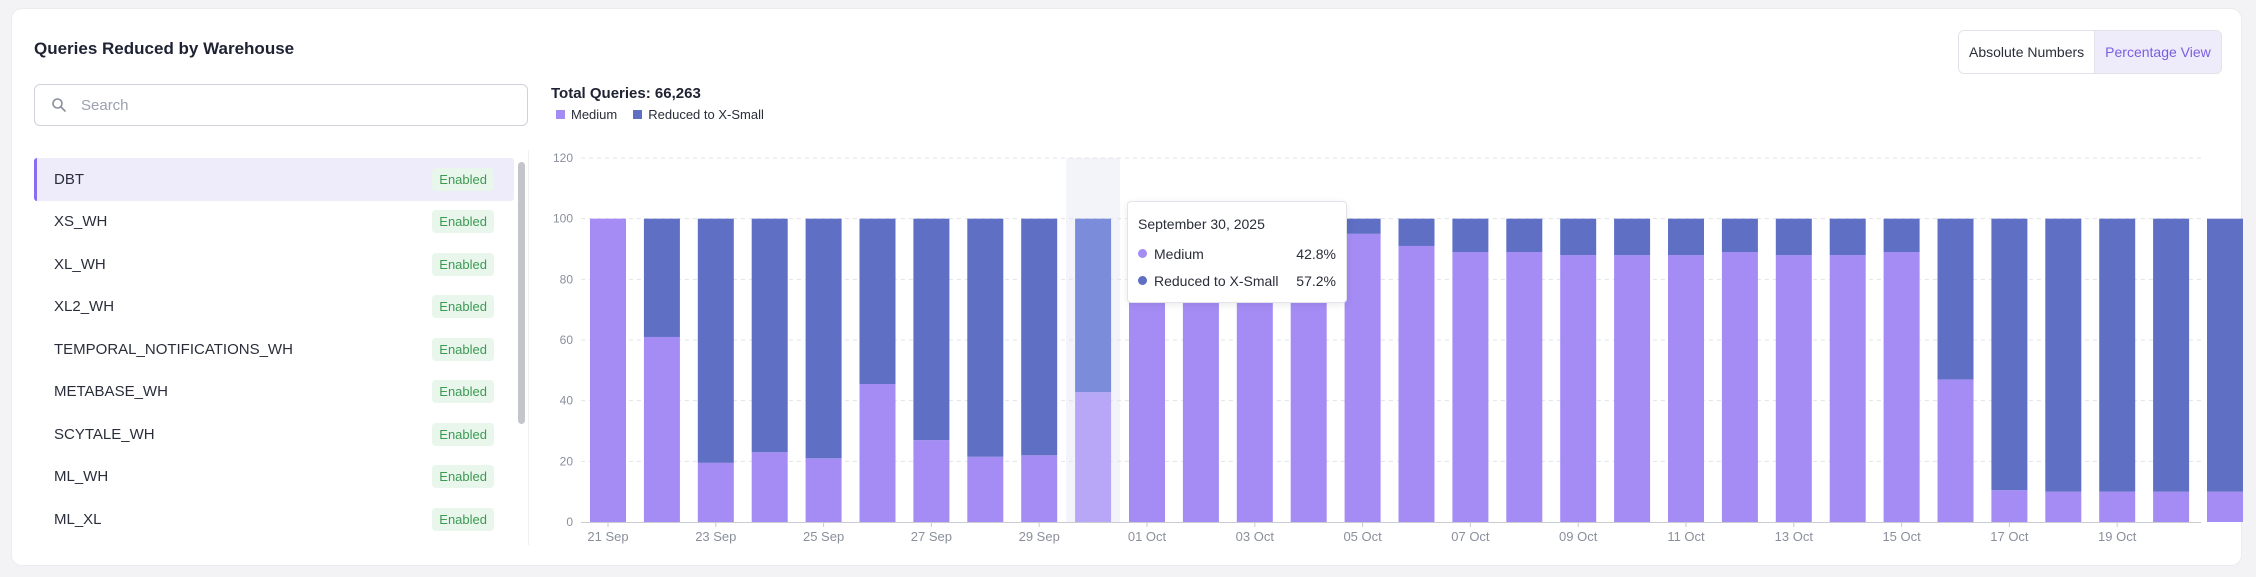 The height and width of the screenshot is (577, 2256). Describe the element at coordinates (274, 477) in the screenshot. I see `warehouse-item: ML_WH Enabled` at that location.